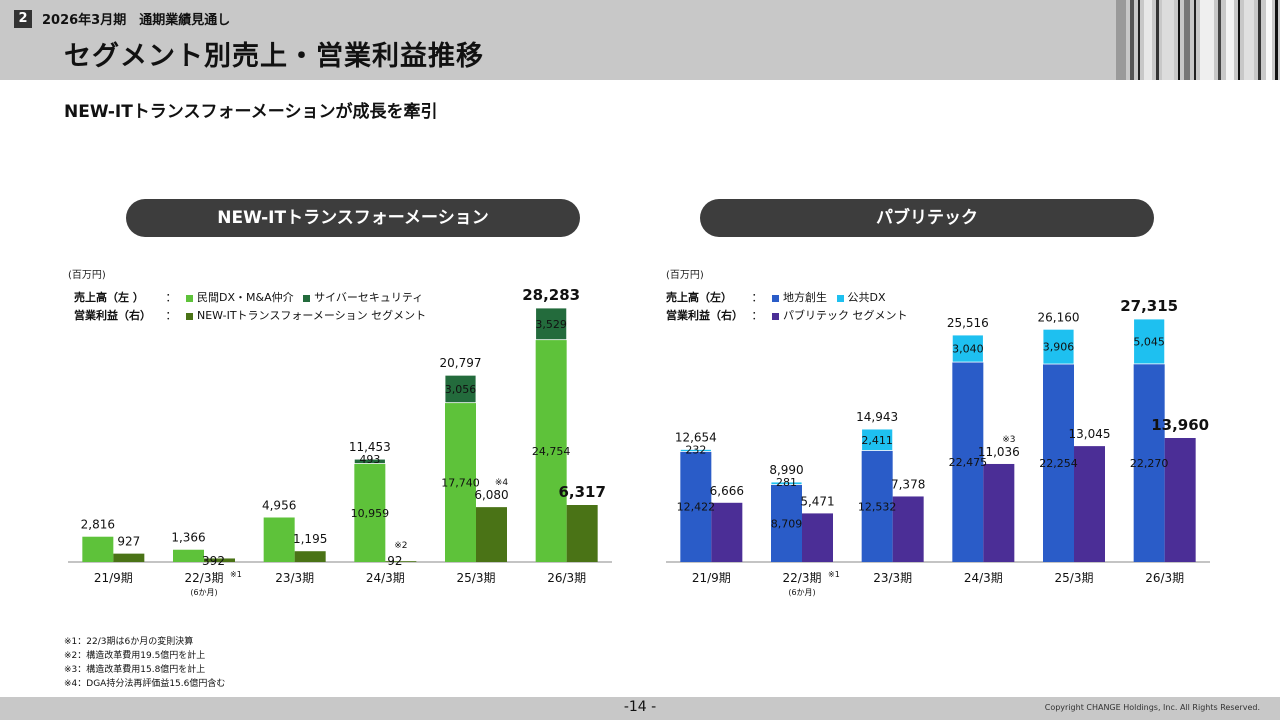  What do you see at coordinates (1164, 578) in the screenshot?
I see `right-category-label: 26/3期` at bounding box center [1164, 578].